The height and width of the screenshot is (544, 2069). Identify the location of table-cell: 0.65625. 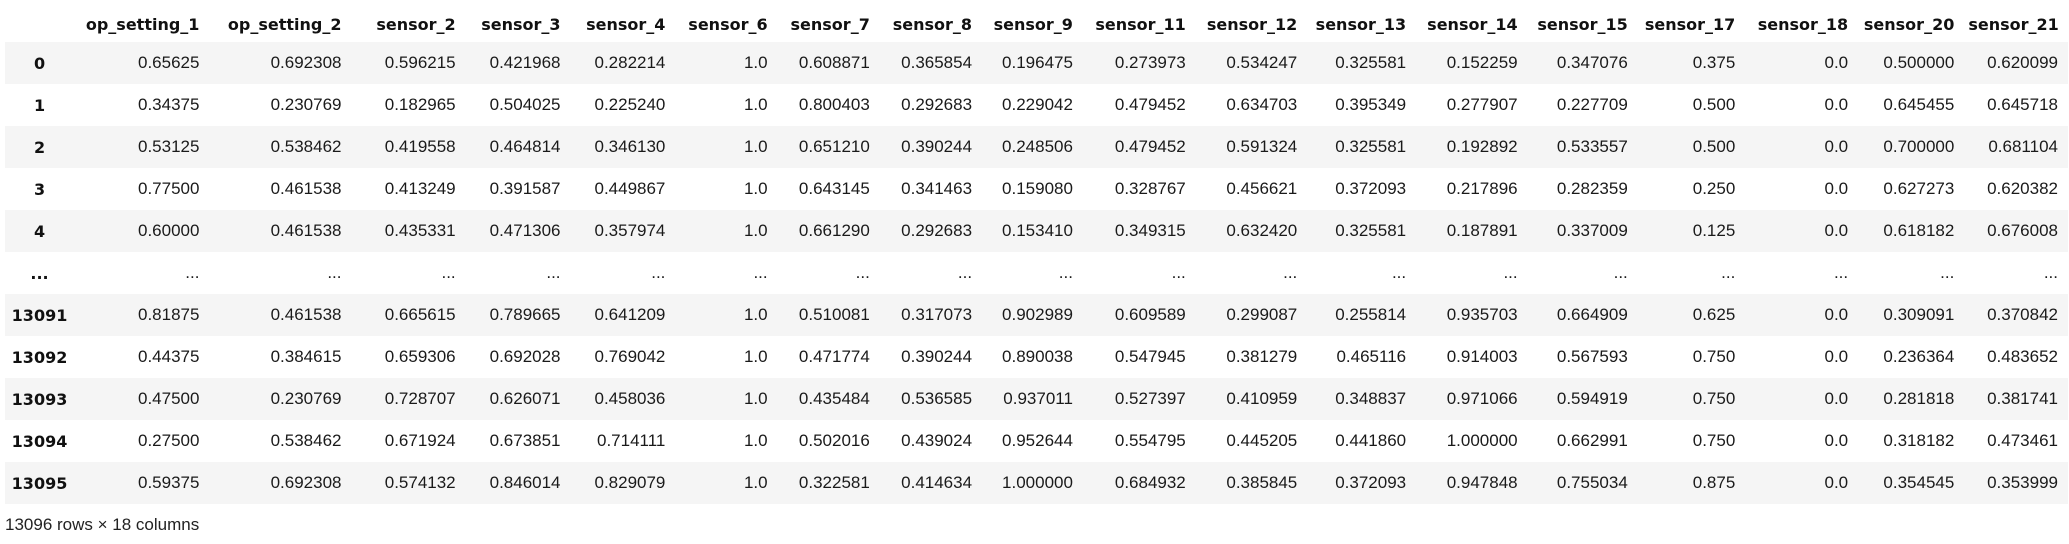
(168, 62).